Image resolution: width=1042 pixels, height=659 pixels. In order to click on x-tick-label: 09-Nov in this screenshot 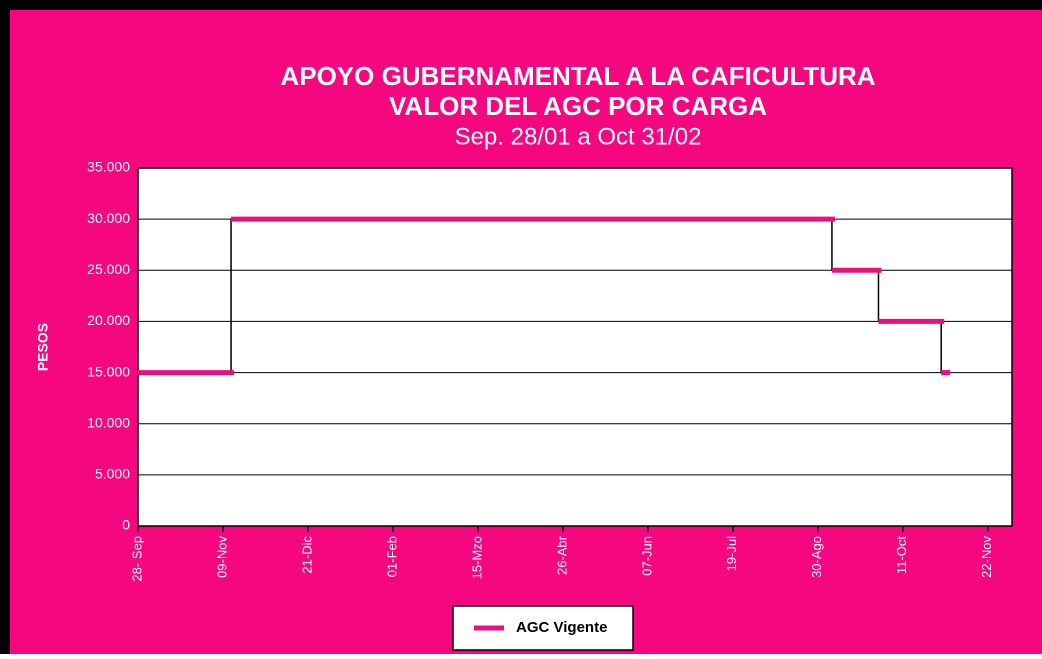, I will do `click(221, 557)`.